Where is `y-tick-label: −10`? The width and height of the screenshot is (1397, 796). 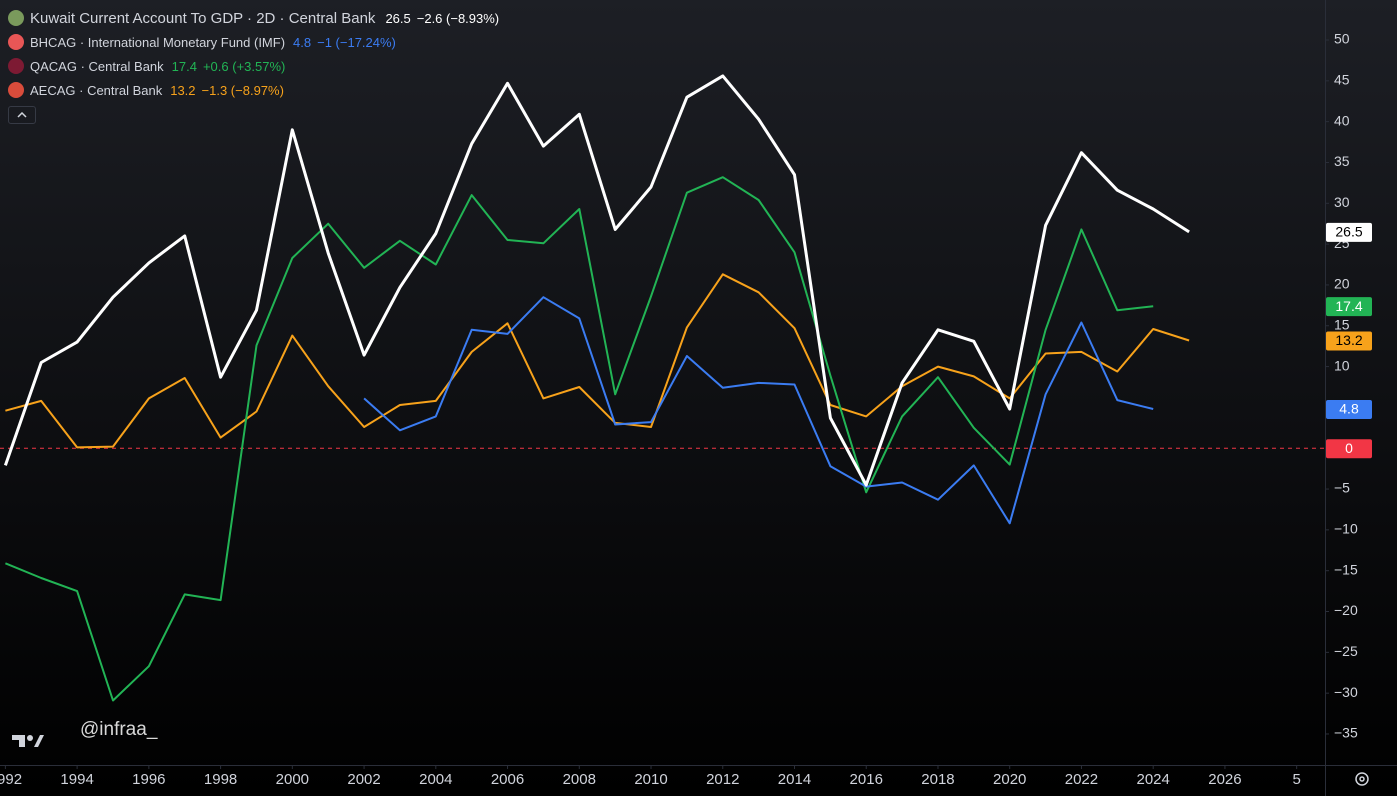
y-tick-label: −10 is located at coordinates (1346, 529).